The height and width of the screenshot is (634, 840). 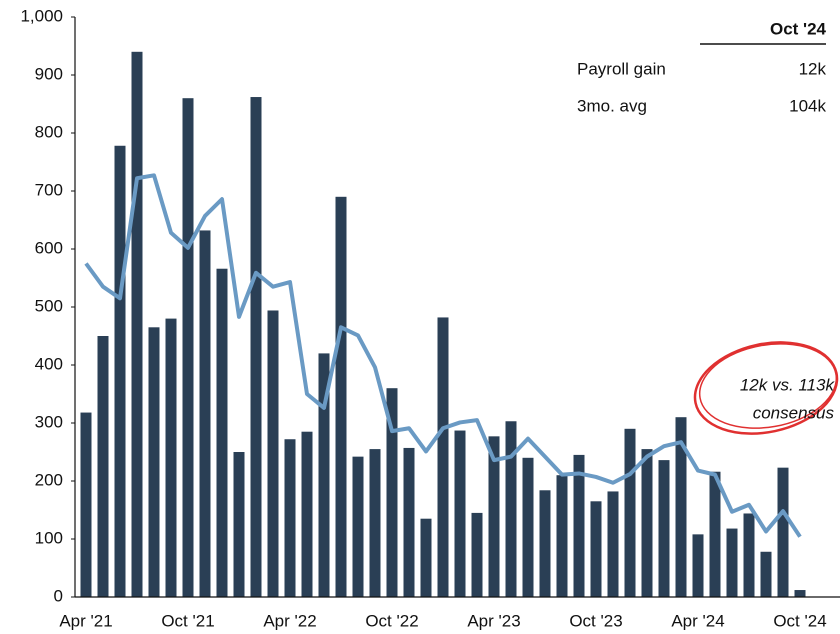 What do you see at coordinates (49, 189) in the screenshot?
I see `y-tick-label: 700` at bounding box center [49, 189].